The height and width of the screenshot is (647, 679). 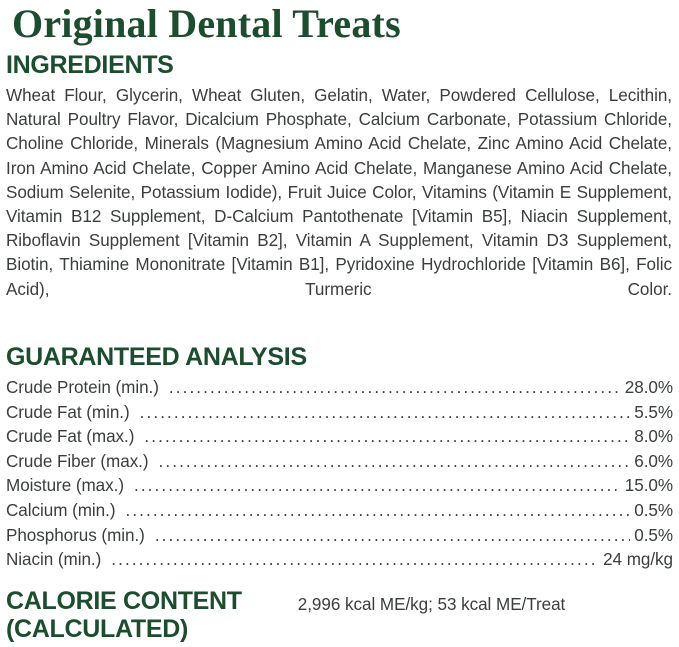 What do you see at coordinates (124, 600) in the screenshot?
I see `calorie-content-heading-line1: CALORIE CONTENT` at bounding box center [124, 600].